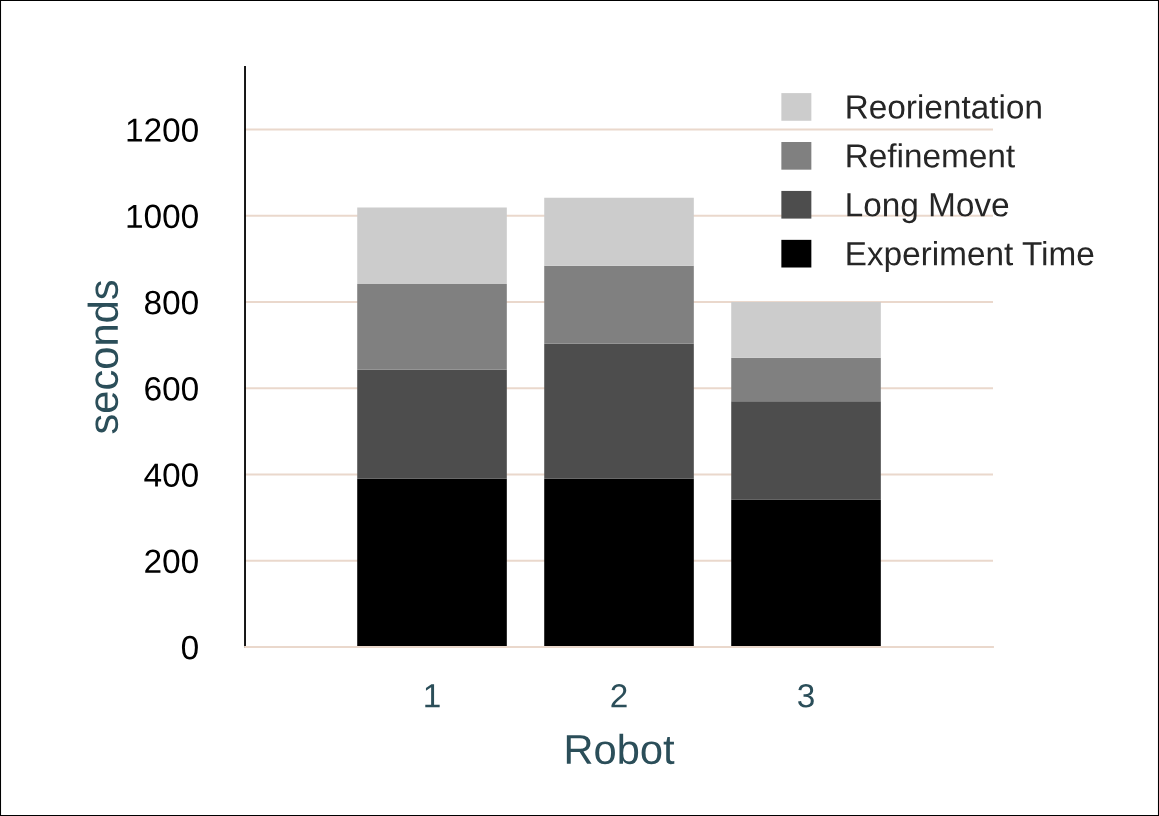 This screenshot has height=816, width=1159. Describe the element at coordinates (162, 130) in the screenshot. I see `y-tick-label: 1200` at that location.